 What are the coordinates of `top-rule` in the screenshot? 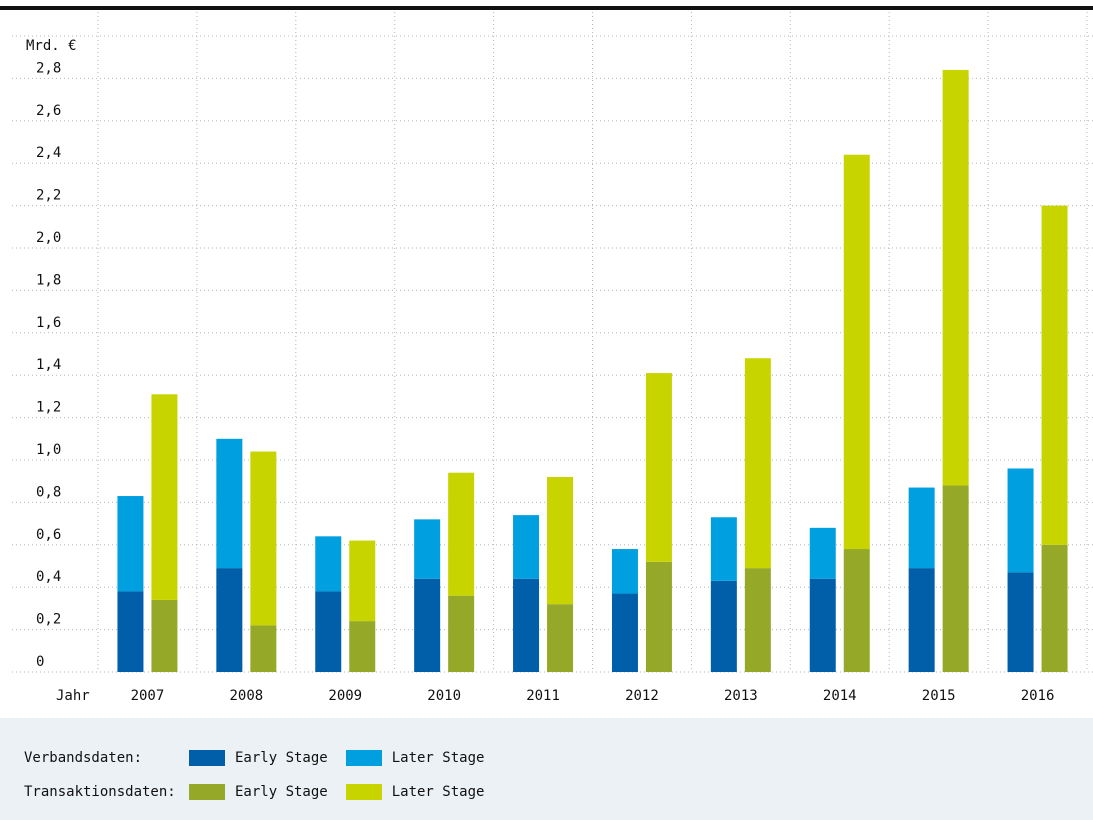 It's located at (546, 8).